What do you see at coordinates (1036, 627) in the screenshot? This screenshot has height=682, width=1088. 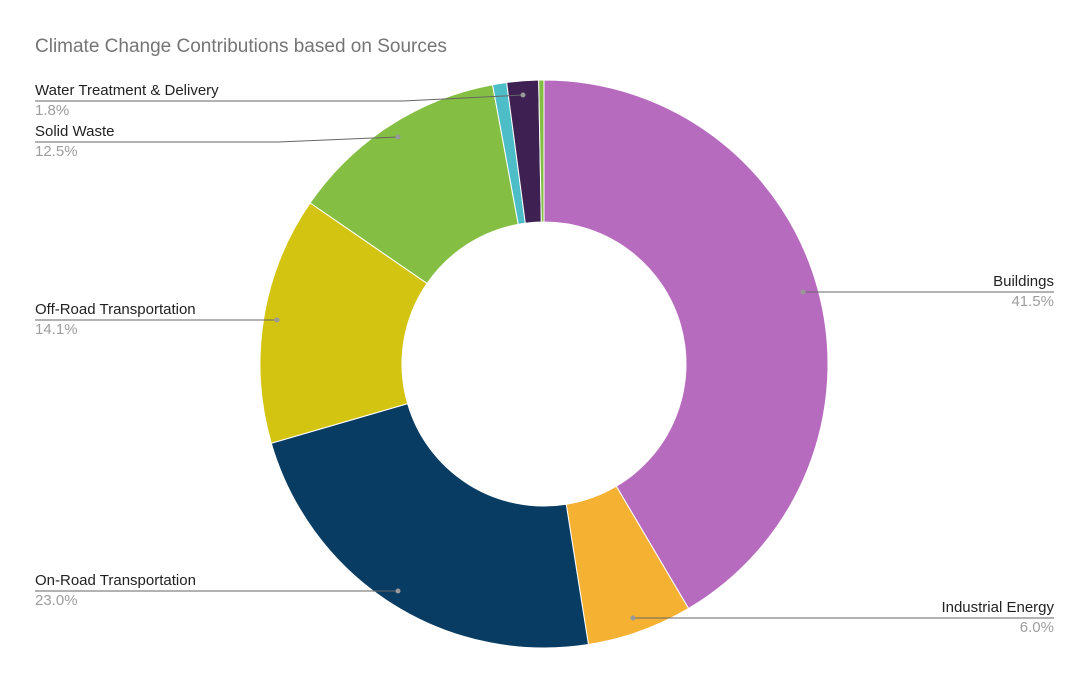 I see `slice-percent: 6.0%` at bounding box center [1036, 627].